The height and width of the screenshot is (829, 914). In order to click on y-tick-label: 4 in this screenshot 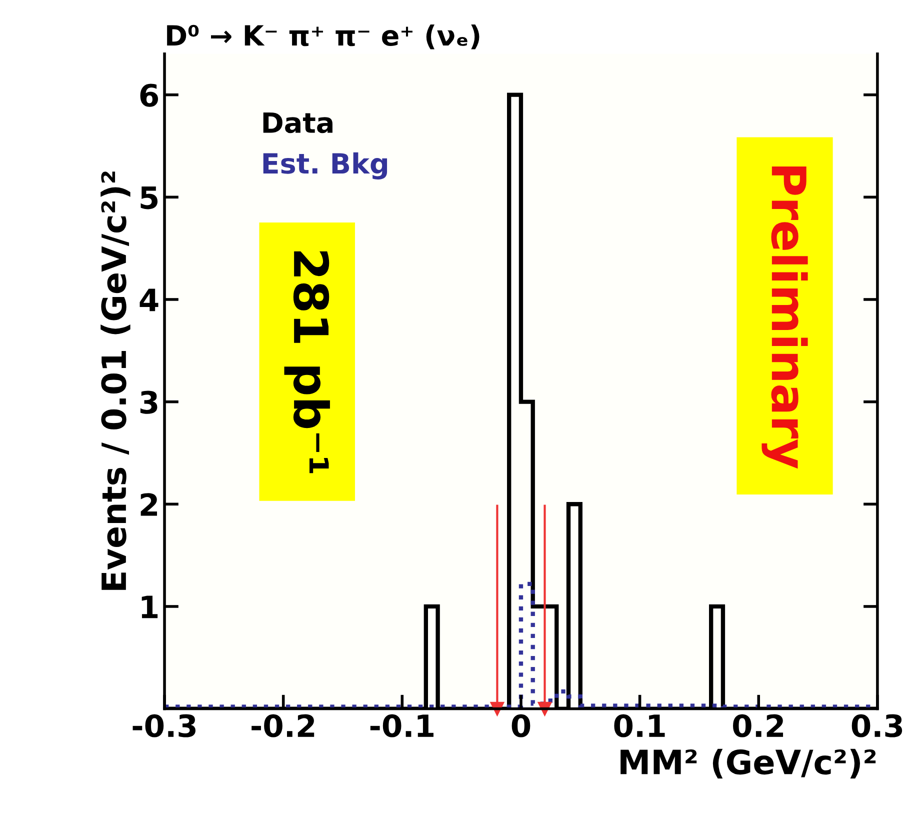, I will do `click(149, 300)`.